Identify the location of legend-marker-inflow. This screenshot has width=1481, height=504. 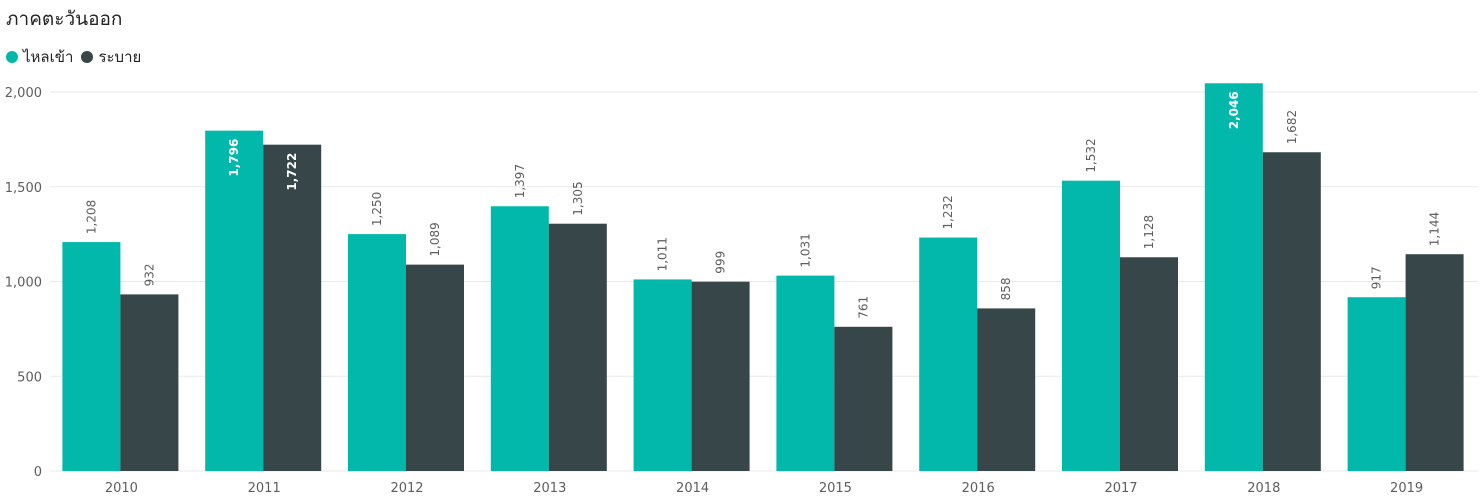
(12, 57).